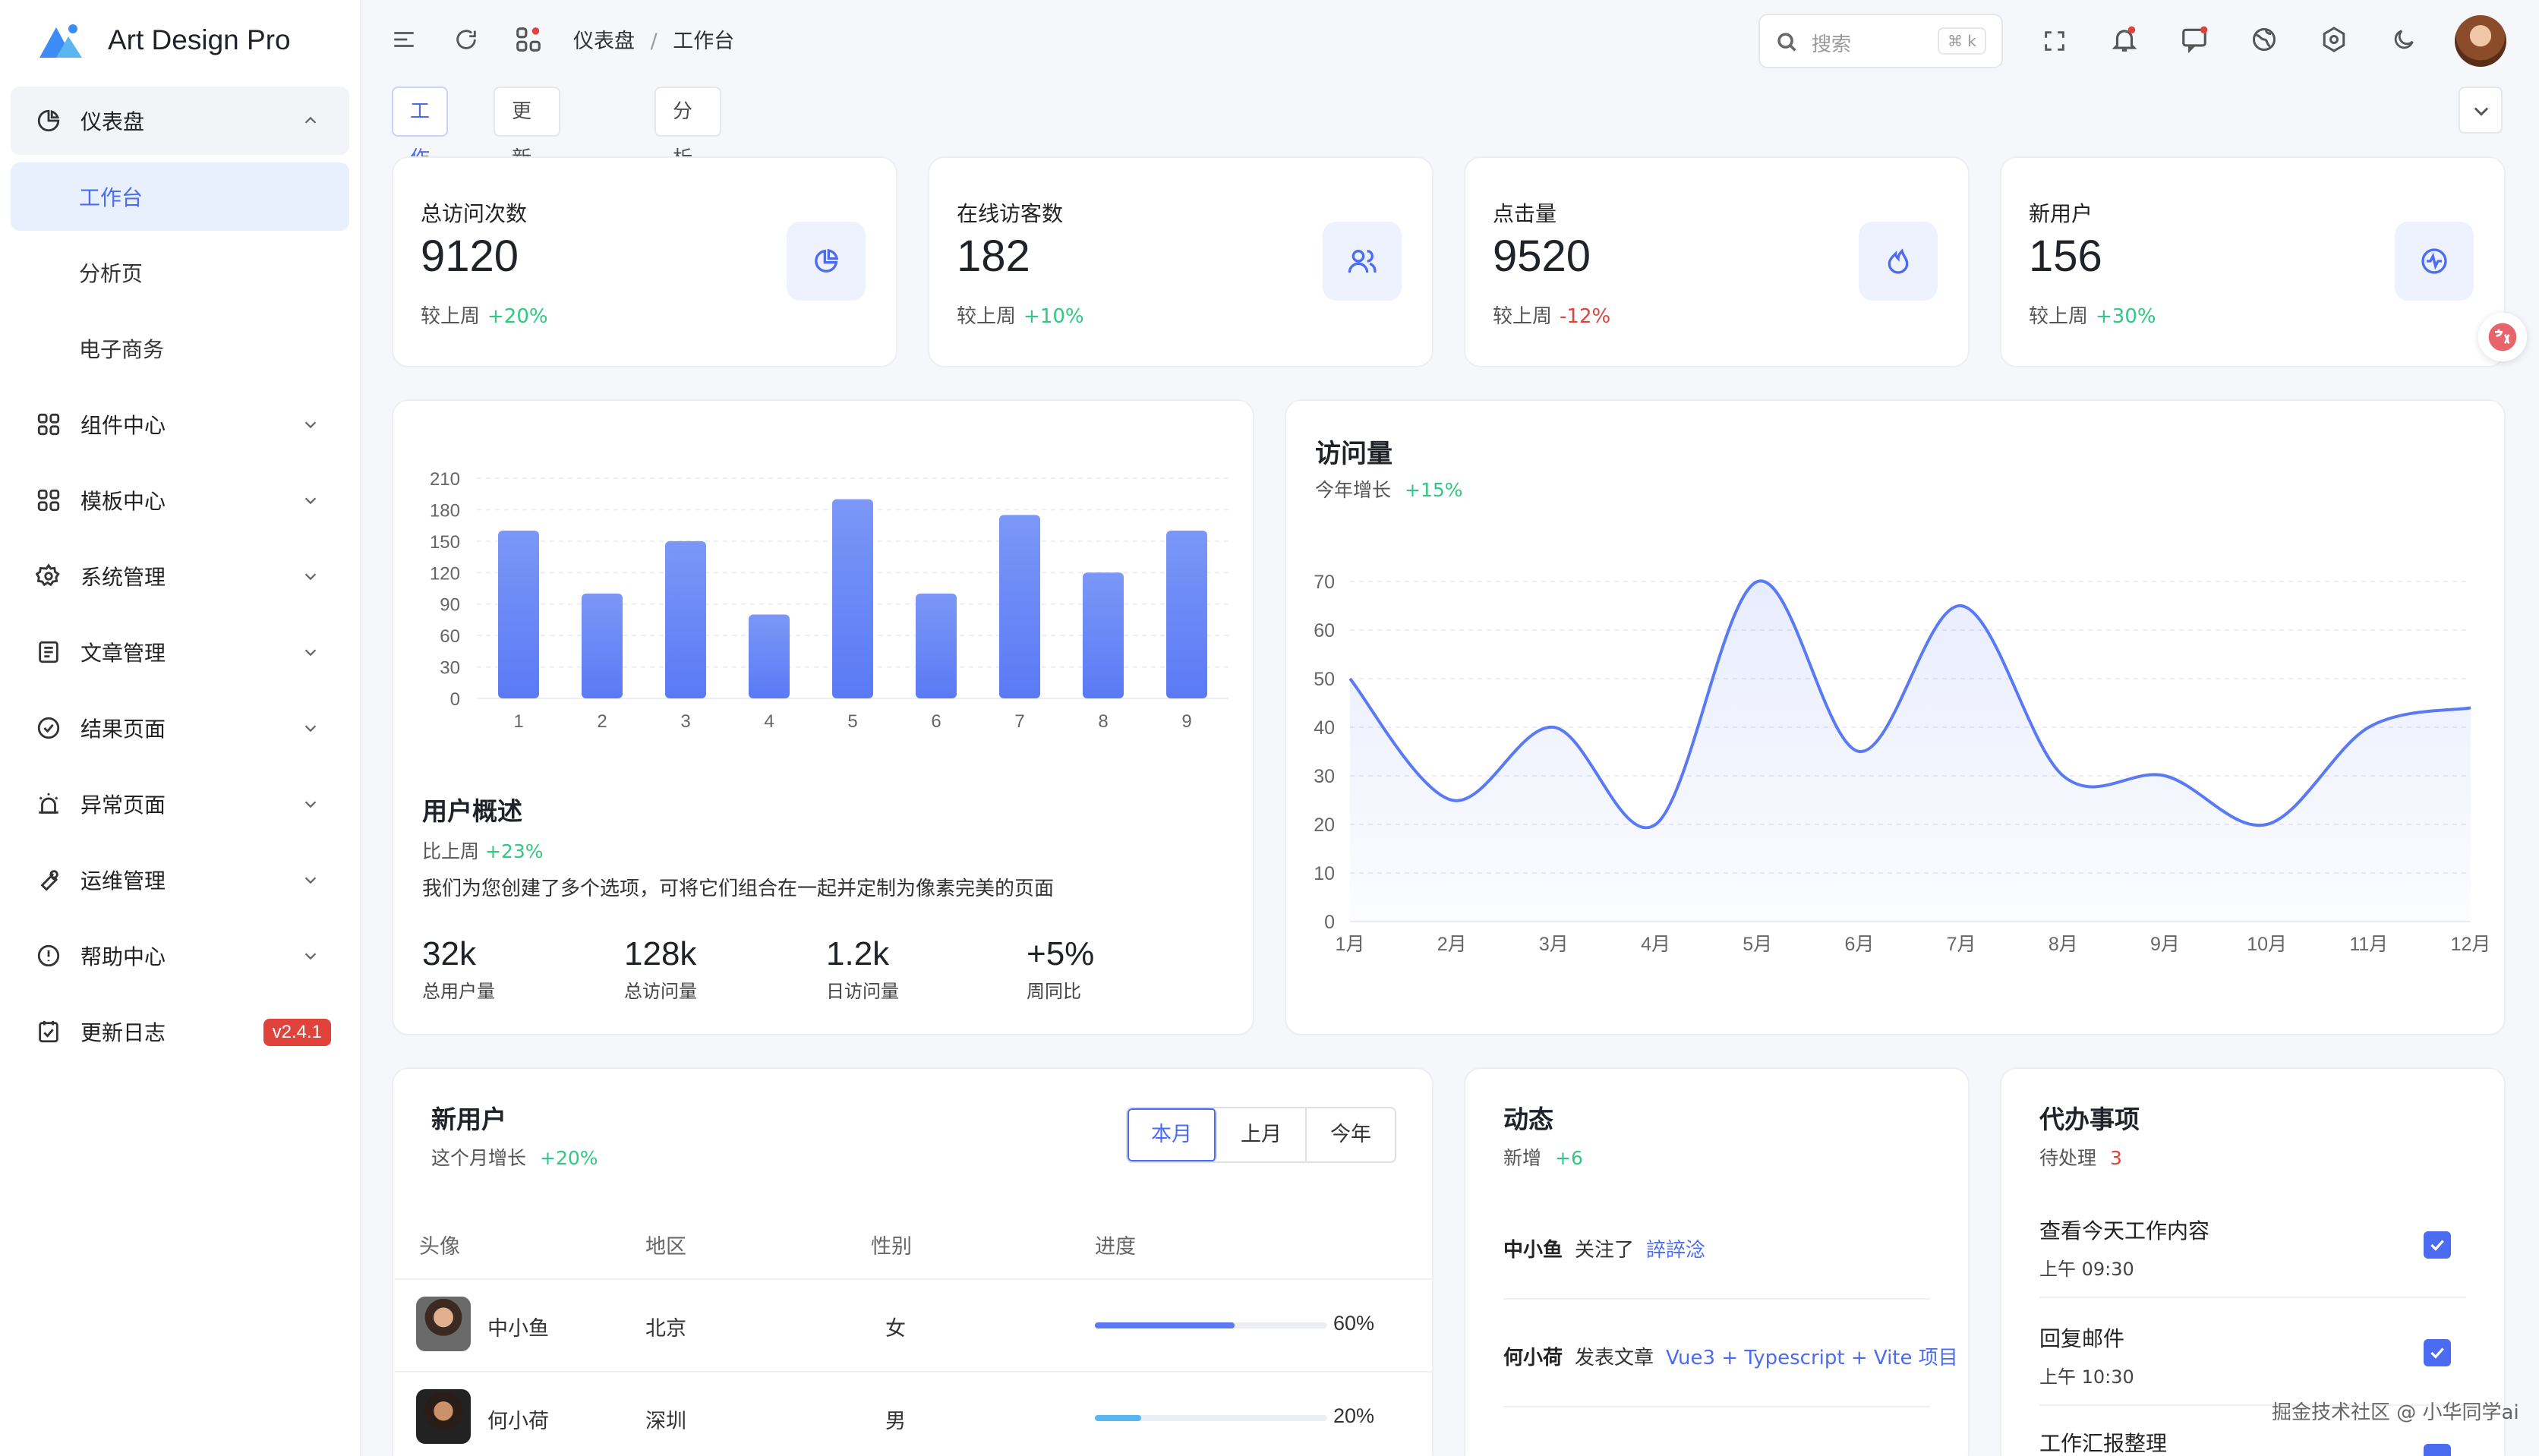  What do you see at coordinates (1172, 1134) in the screenshot?
I see `period-this-month: 本月` at bounding box center [1172, 1134].